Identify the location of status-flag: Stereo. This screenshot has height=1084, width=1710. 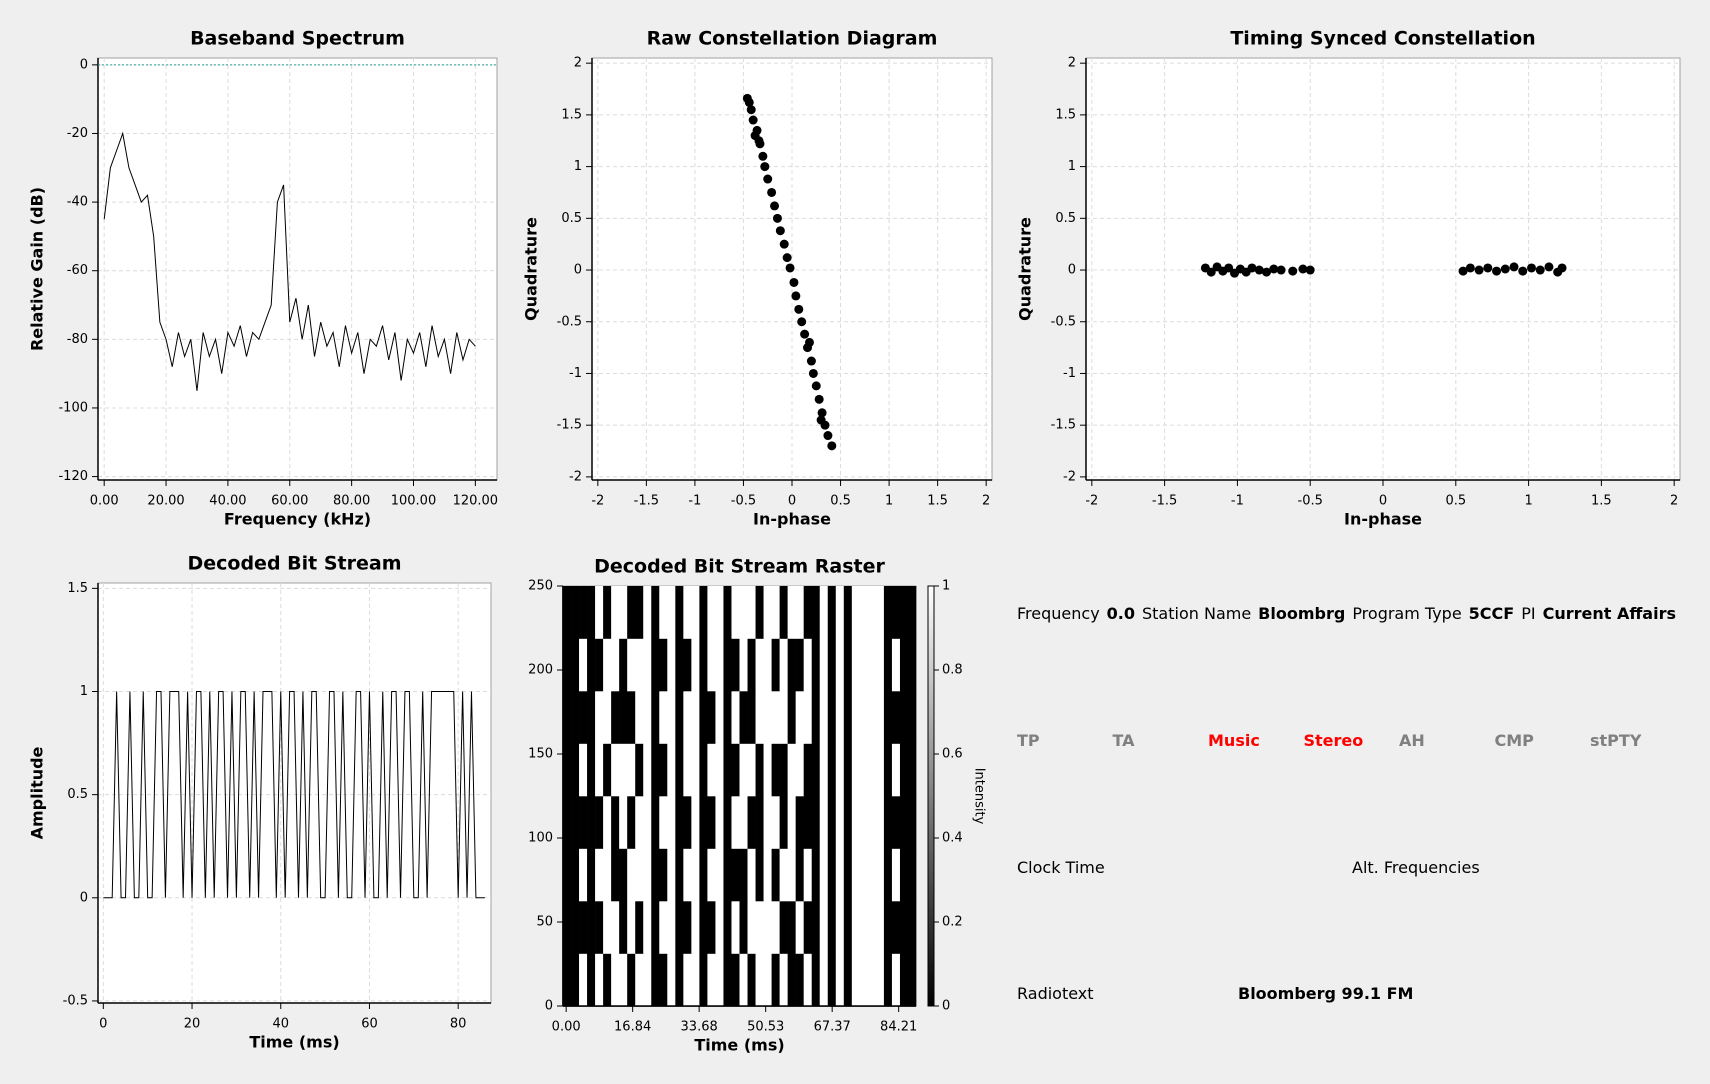
(1333, 740).